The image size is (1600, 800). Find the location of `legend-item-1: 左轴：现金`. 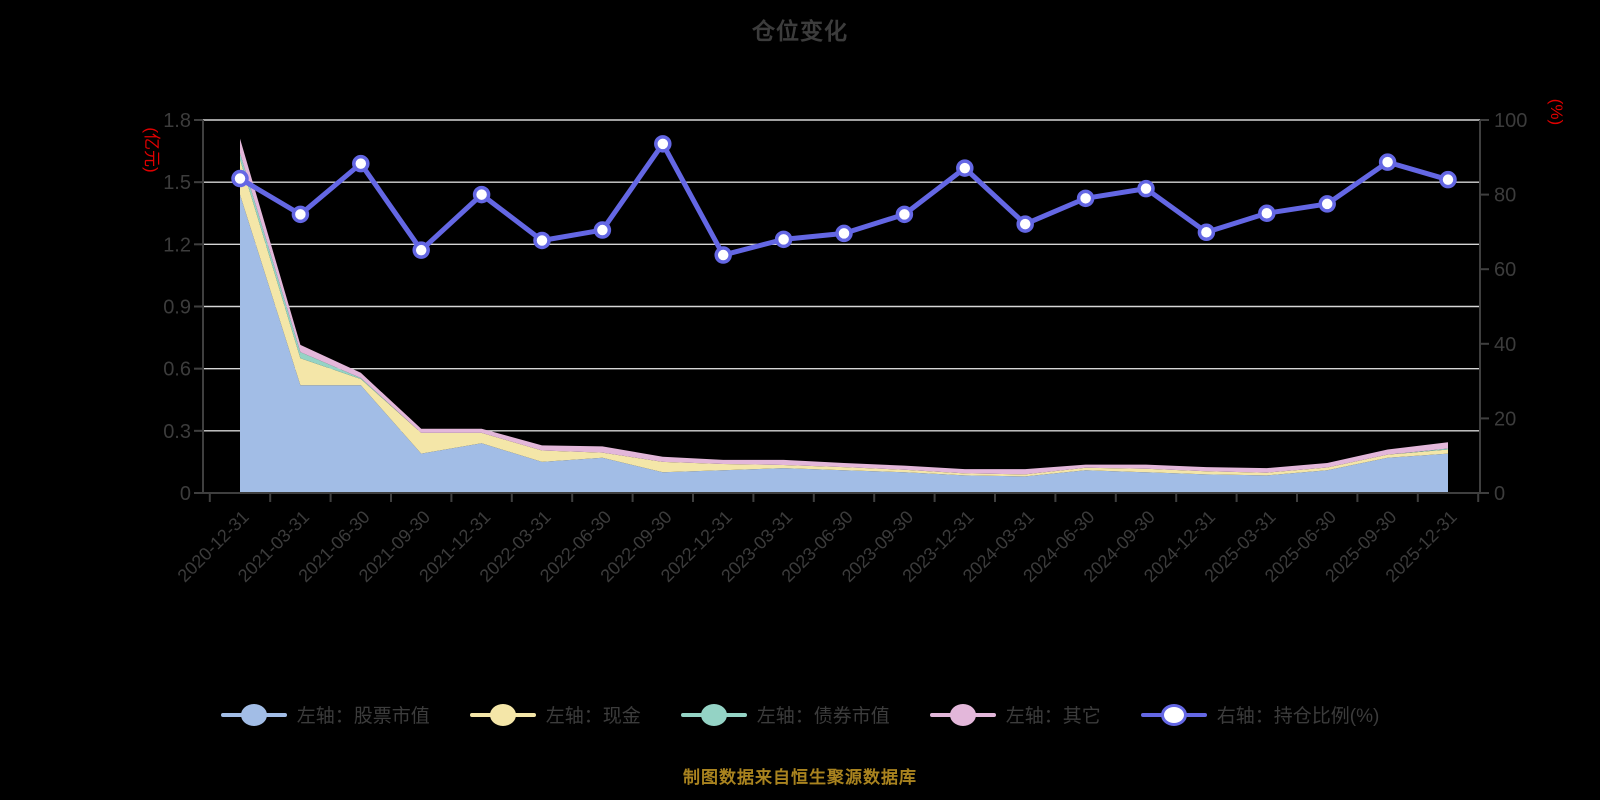

legend-item-1: 左轴：现金 is located at coordinates (555, 714).